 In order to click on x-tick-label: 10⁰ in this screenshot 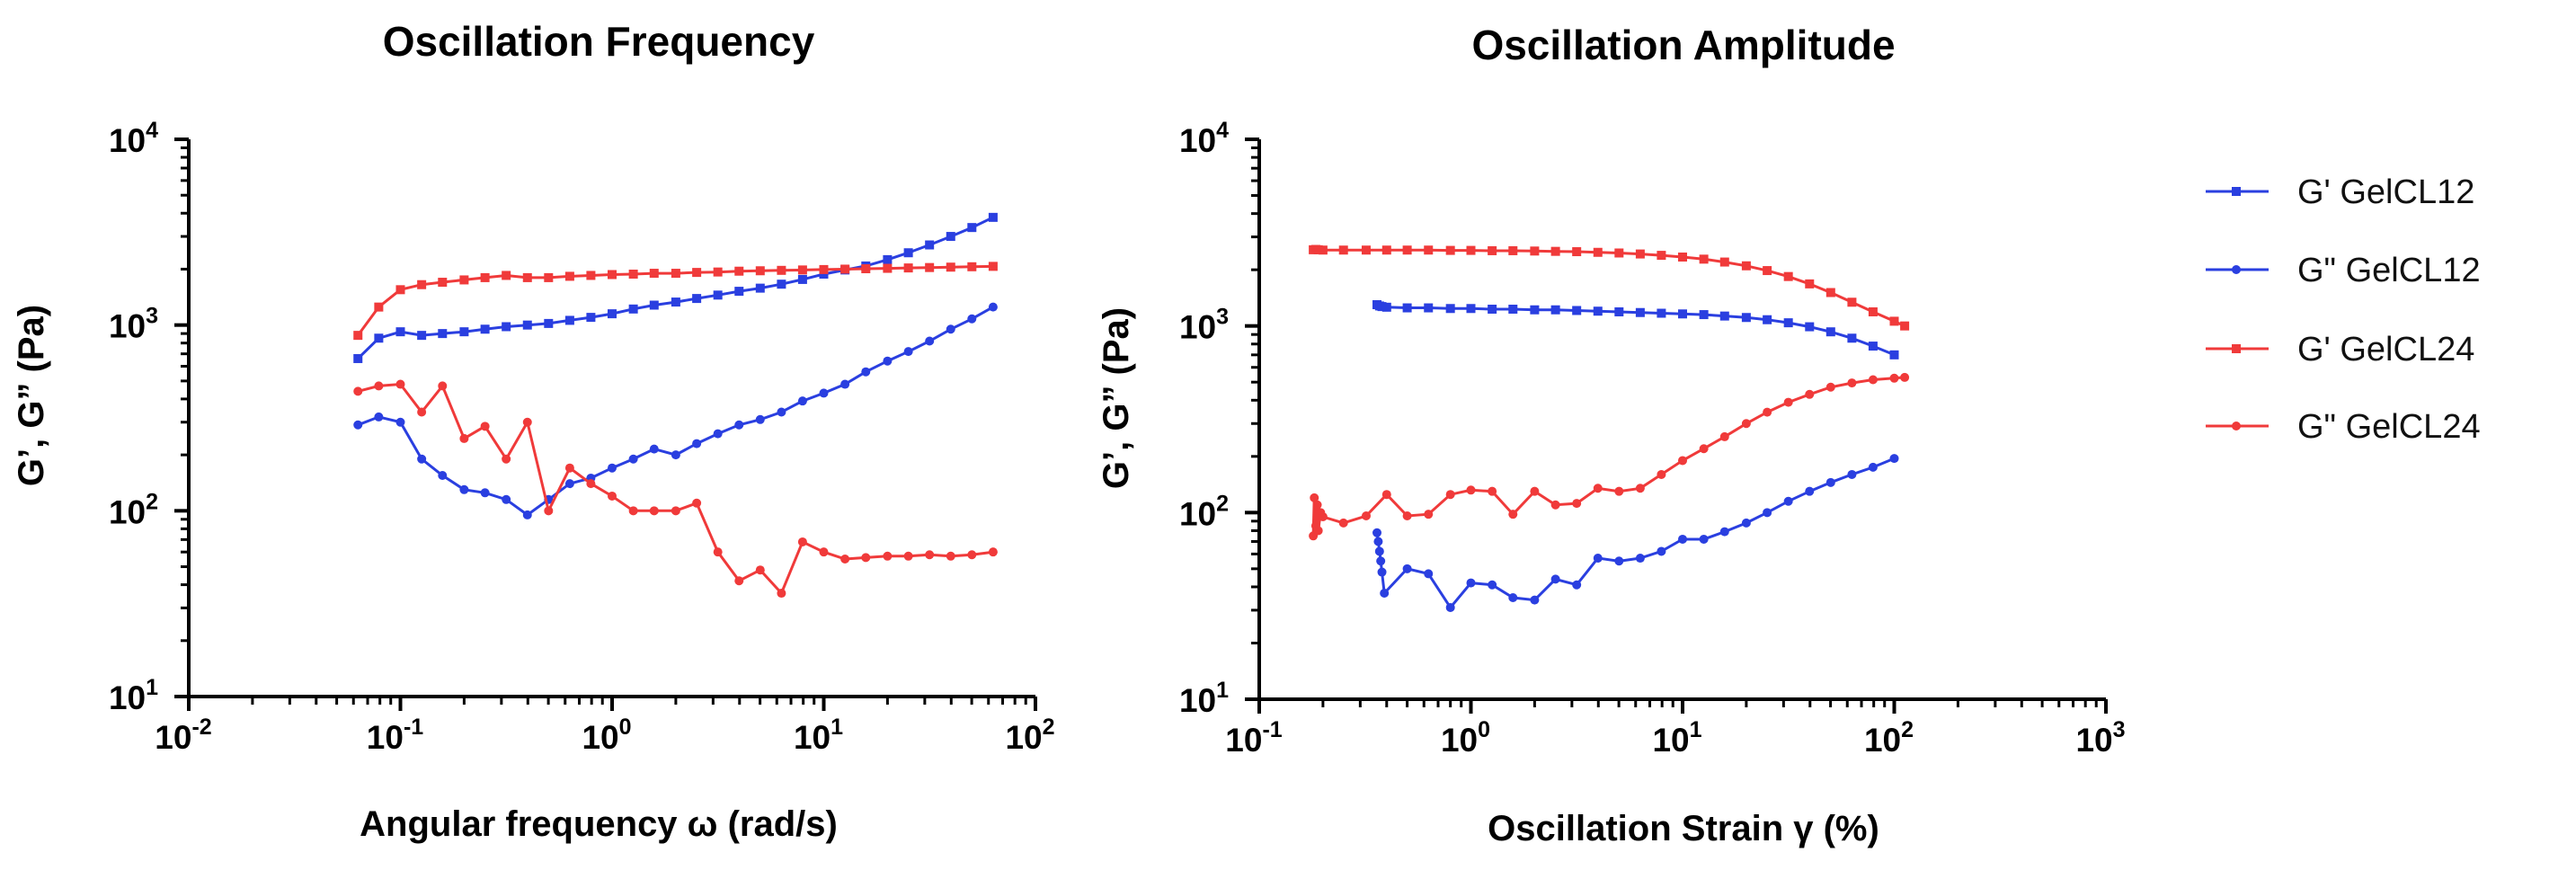, I will do `click(606, 735)`.